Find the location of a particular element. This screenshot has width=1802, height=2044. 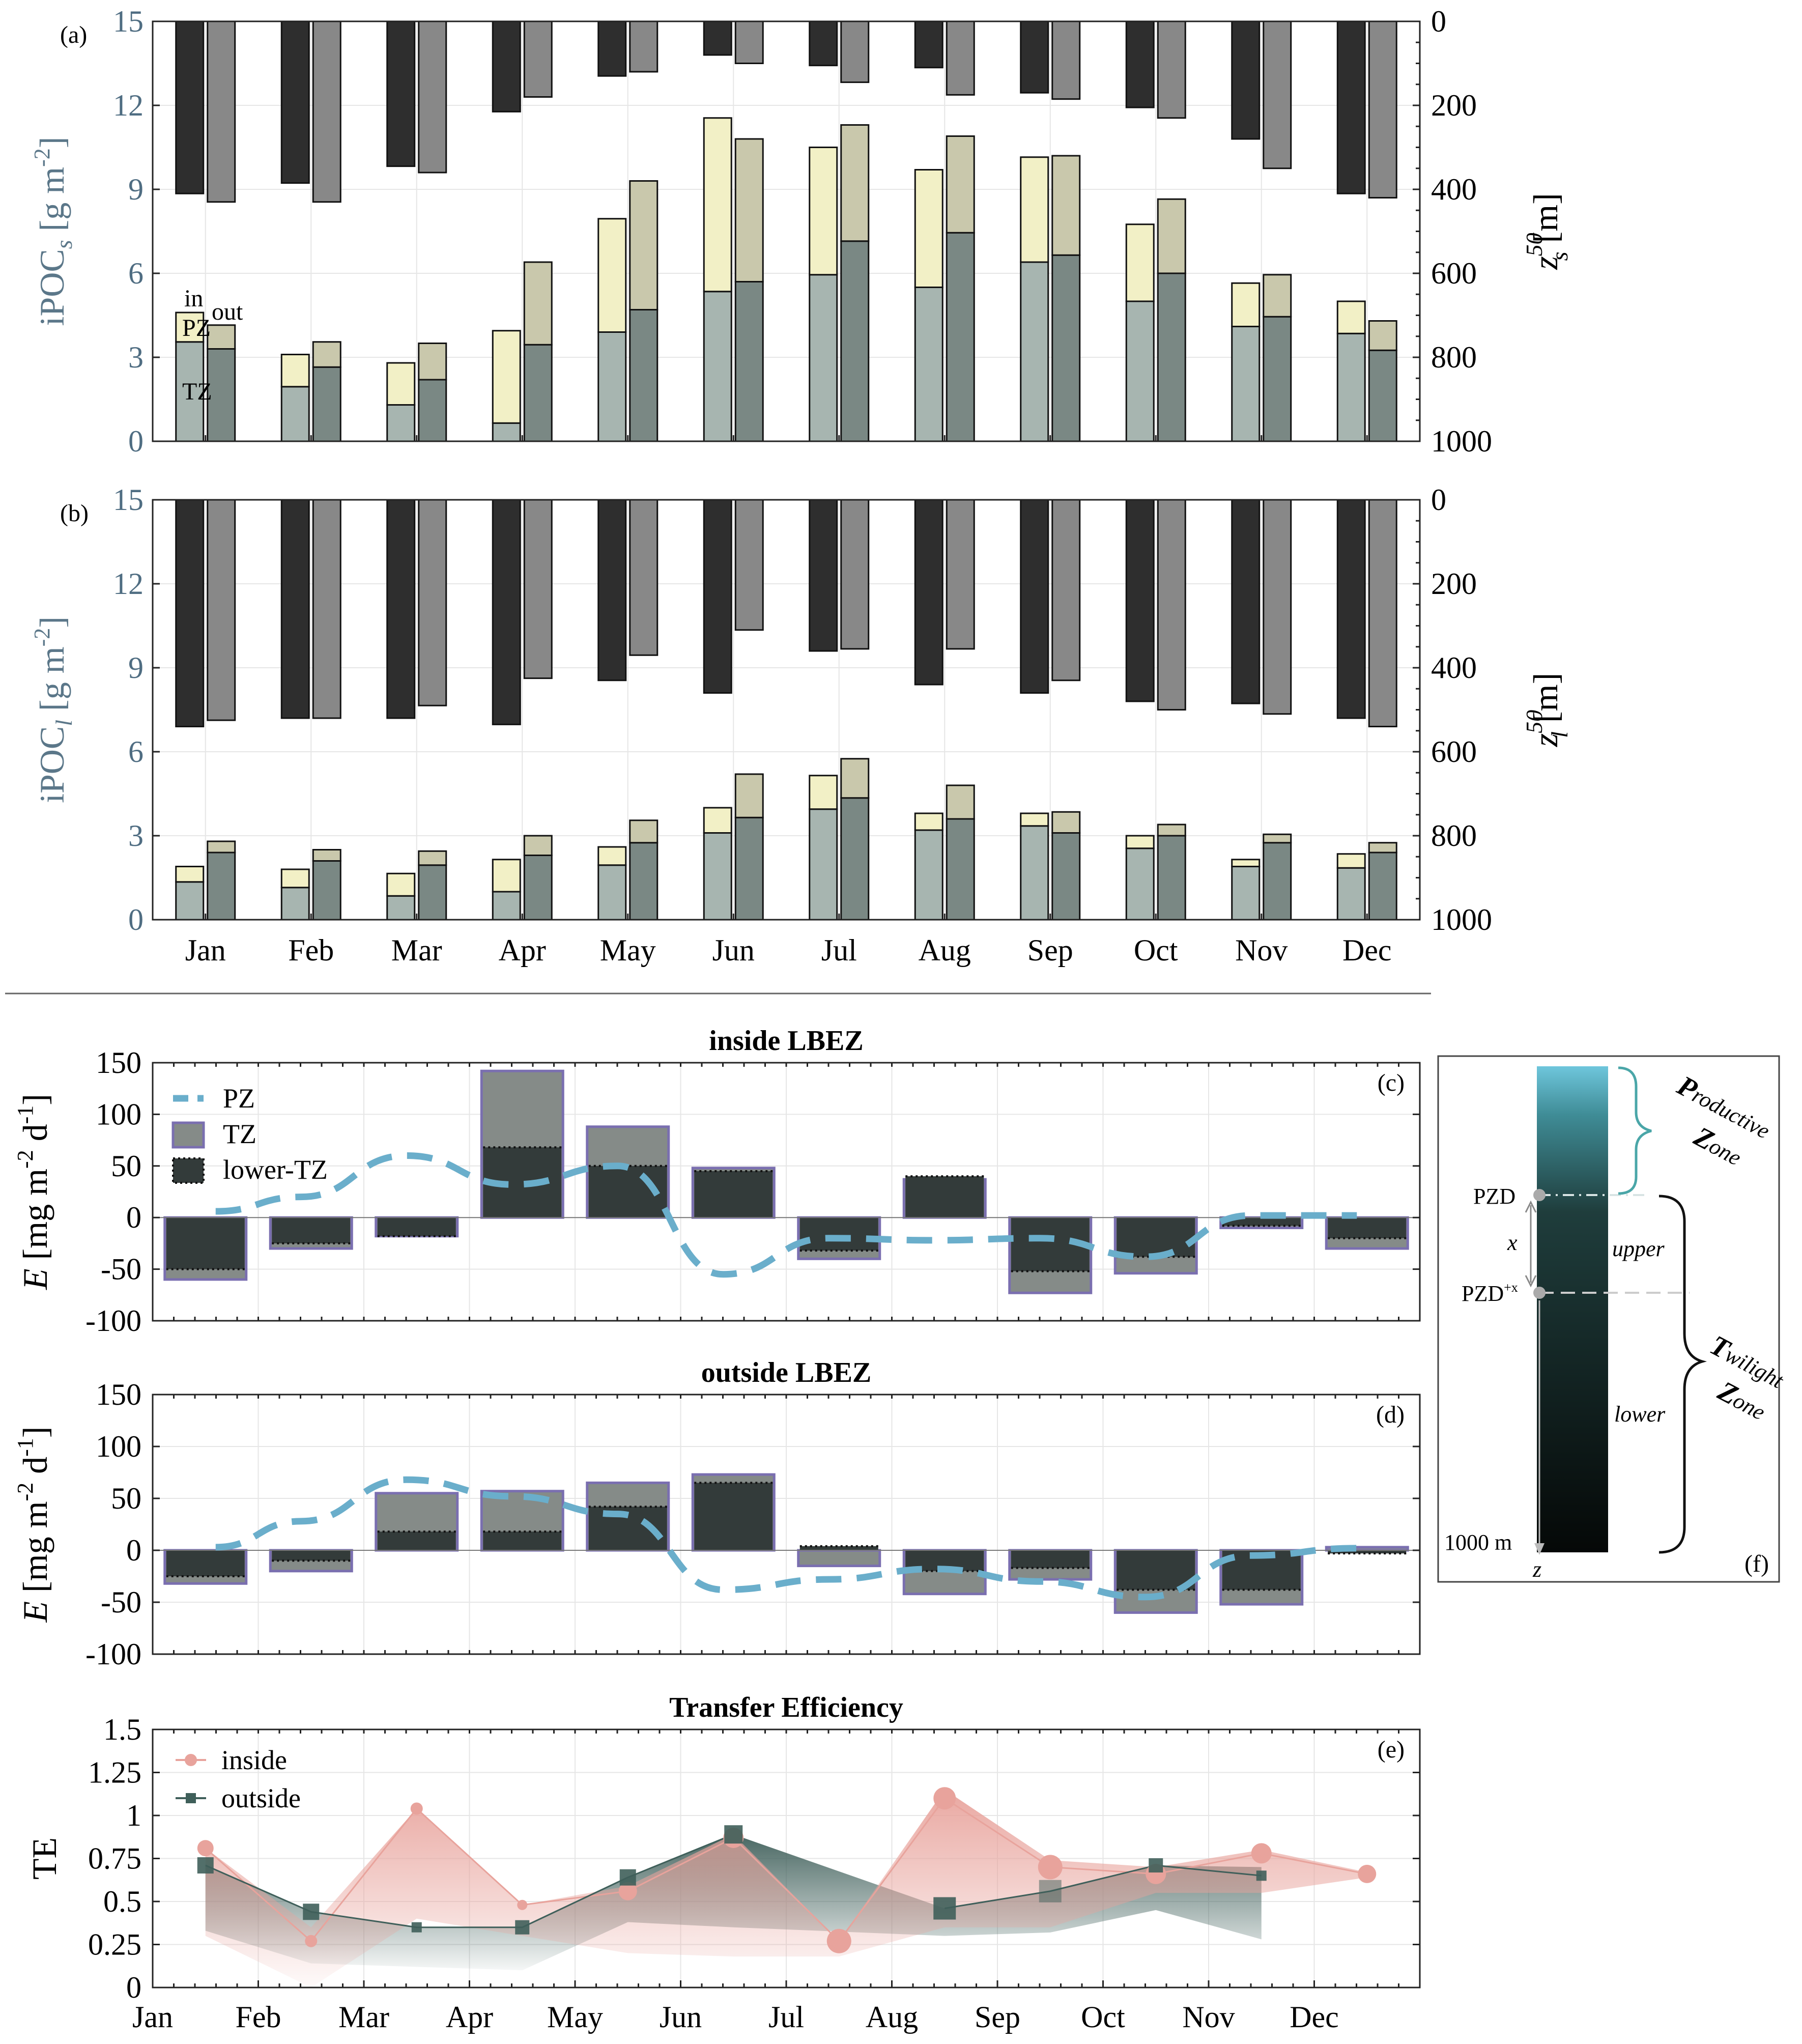

productive-brace is located at coordinates (1635, 1130).